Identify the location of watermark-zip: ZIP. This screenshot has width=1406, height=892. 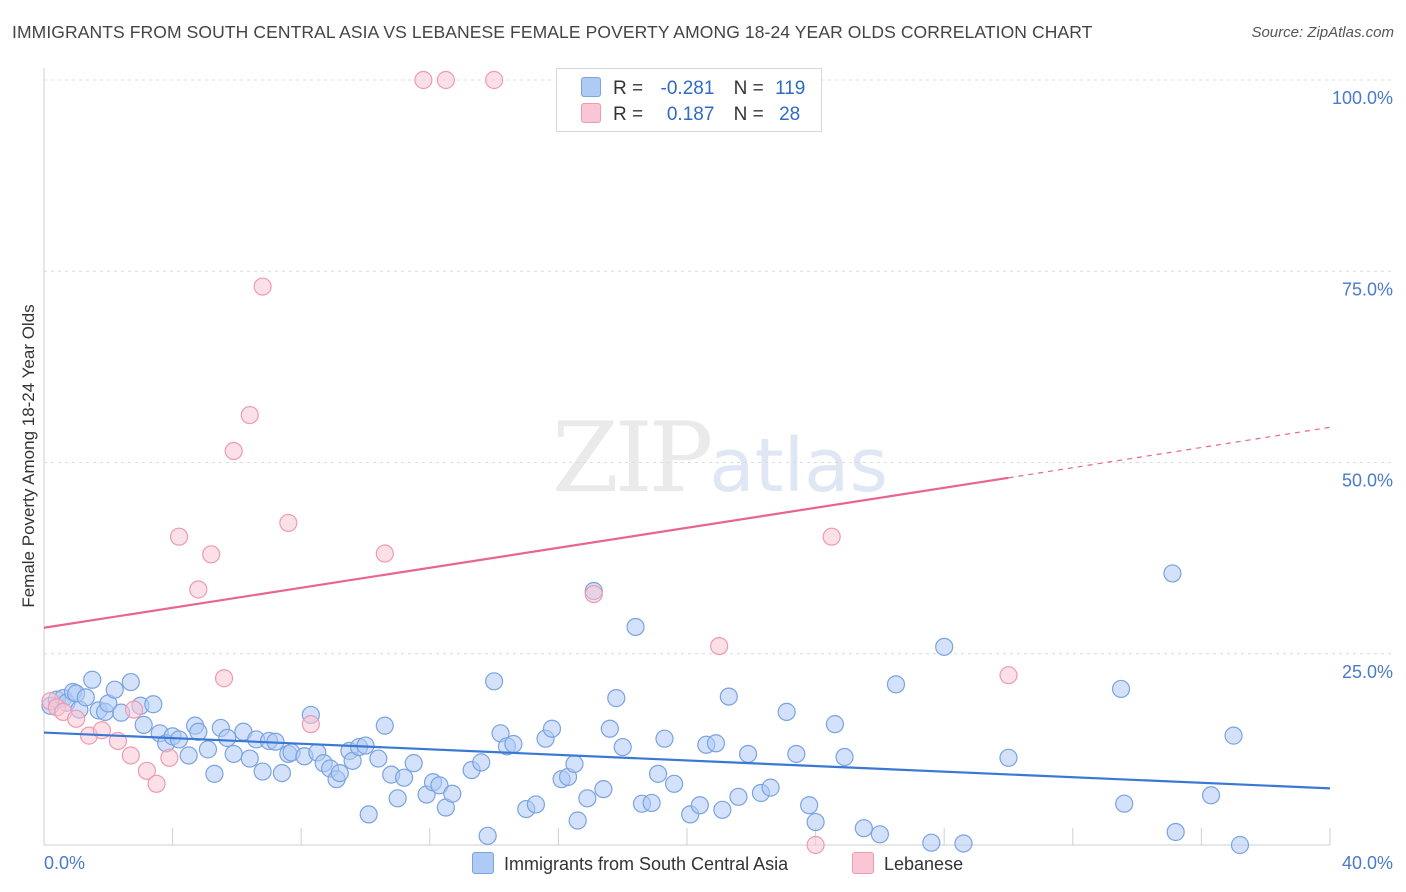
(632, 458).